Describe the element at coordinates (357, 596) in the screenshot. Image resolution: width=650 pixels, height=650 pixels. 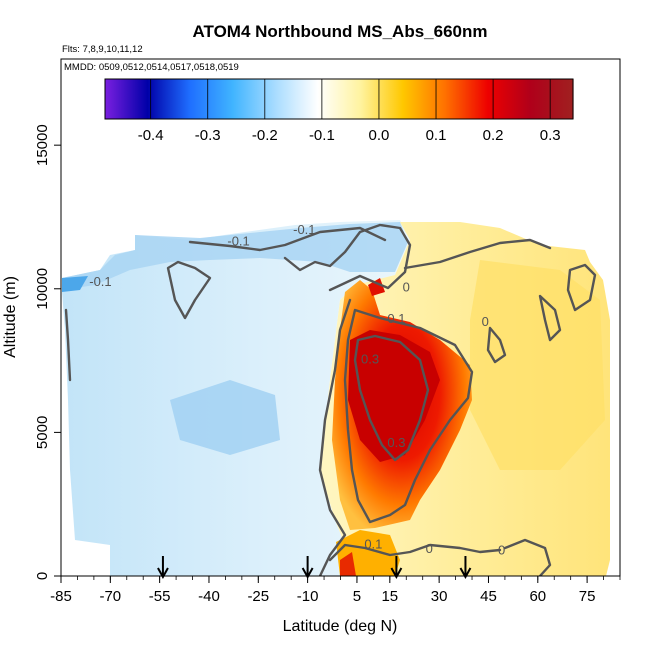
I see `x-tick-label: 5` at that location.